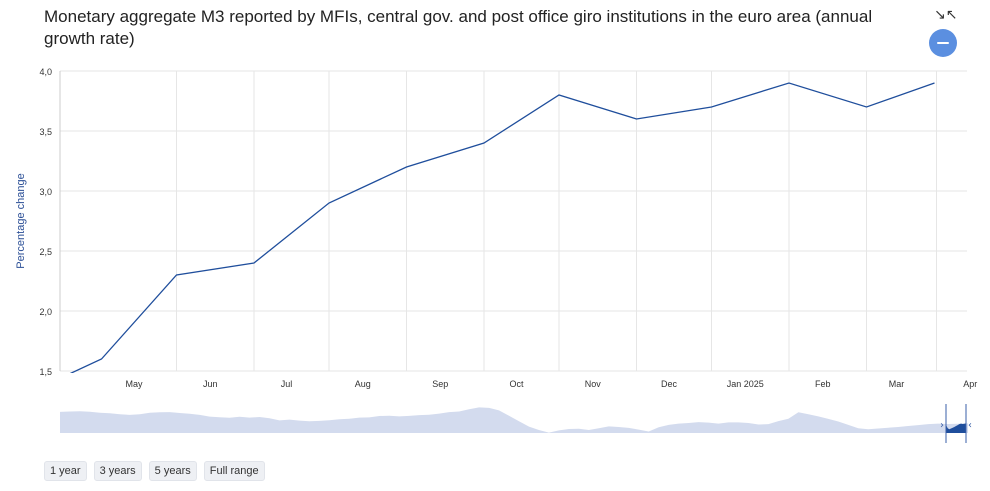  I want to click on x-tick-label: May, so click(134, 384).